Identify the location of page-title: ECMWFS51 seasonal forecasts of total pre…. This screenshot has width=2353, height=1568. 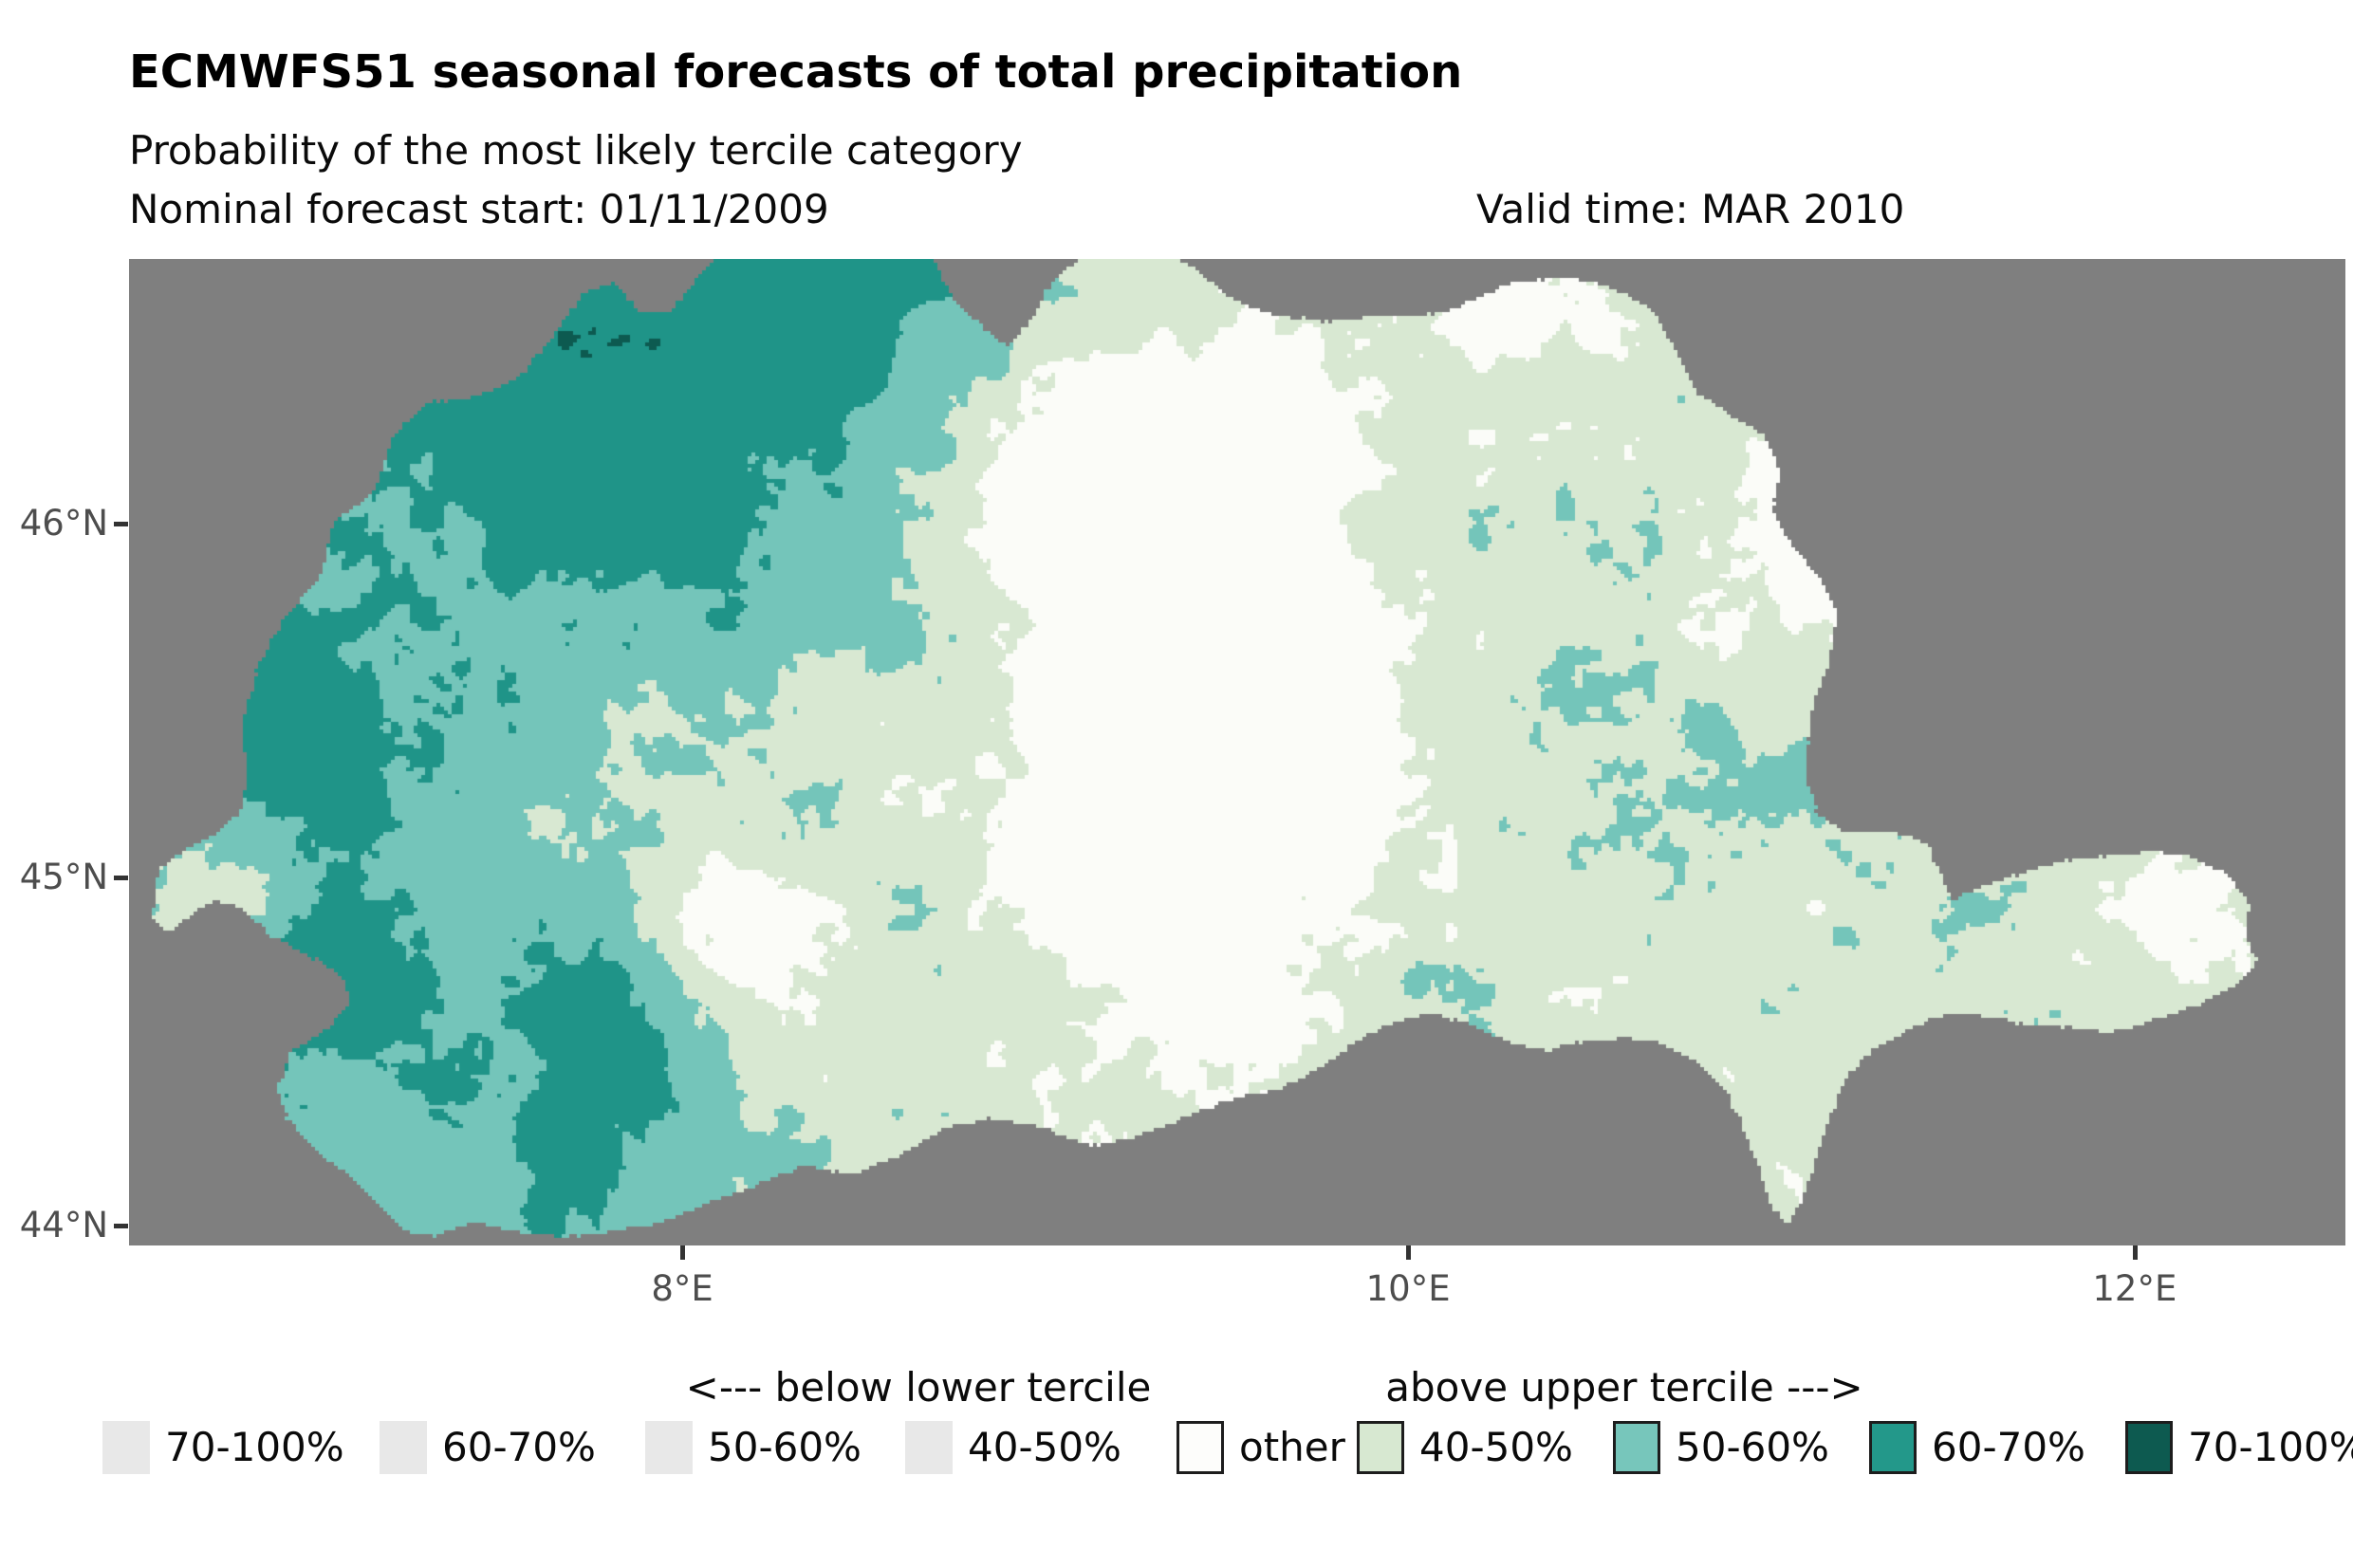
(796, 72).